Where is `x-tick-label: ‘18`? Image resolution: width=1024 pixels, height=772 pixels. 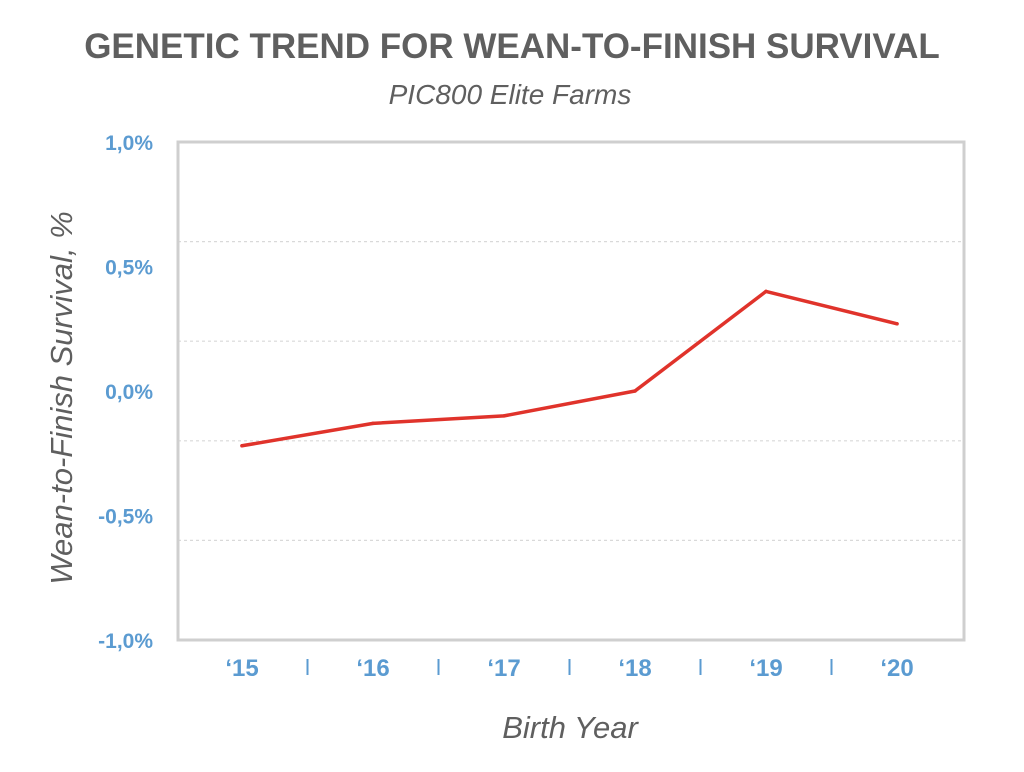
x-tick-label: ‘18 is located at coordinates (634, 668).